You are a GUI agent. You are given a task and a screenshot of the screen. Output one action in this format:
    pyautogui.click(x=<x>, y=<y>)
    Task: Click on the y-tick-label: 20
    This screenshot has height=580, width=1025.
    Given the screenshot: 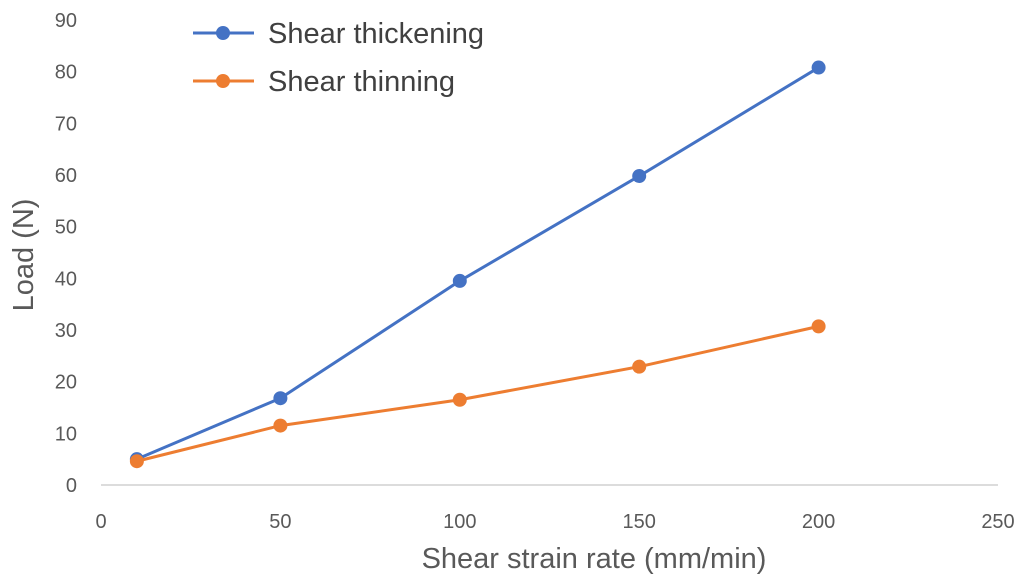 What is the action you would take?
    pyautogui.click(x=66, y=383)
    